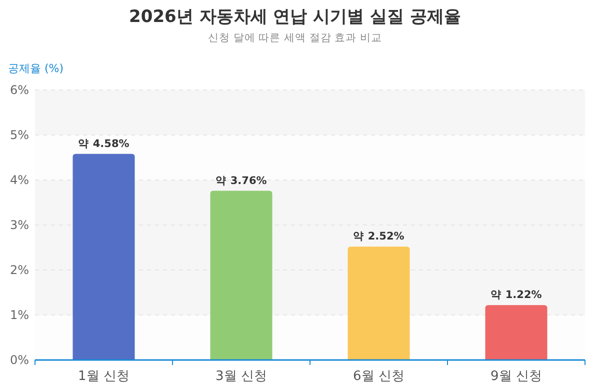 The height and width of the screenshot is (386, 590). Describe the element at coordinates (19, 180) in the screenshot. I see `y-tick-label: 4%` at that location.